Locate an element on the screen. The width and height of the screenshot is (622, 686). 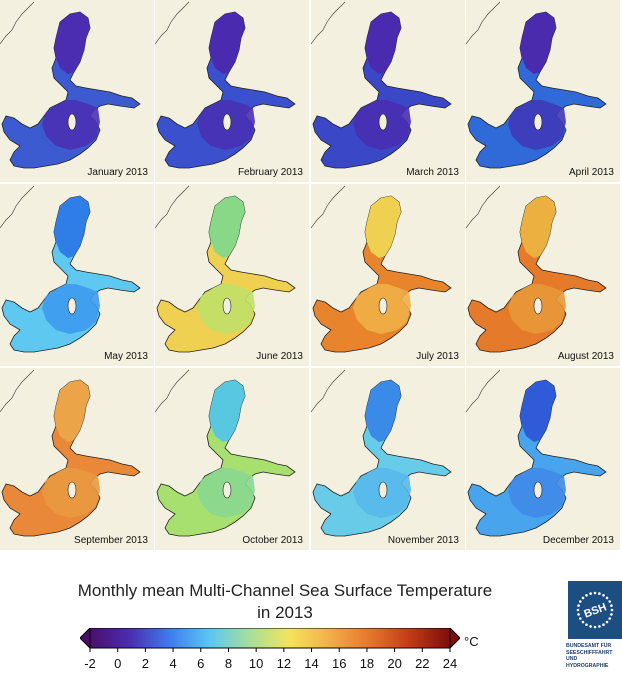
month-map-panel: March 2013 is located at coordinates (388, 91).